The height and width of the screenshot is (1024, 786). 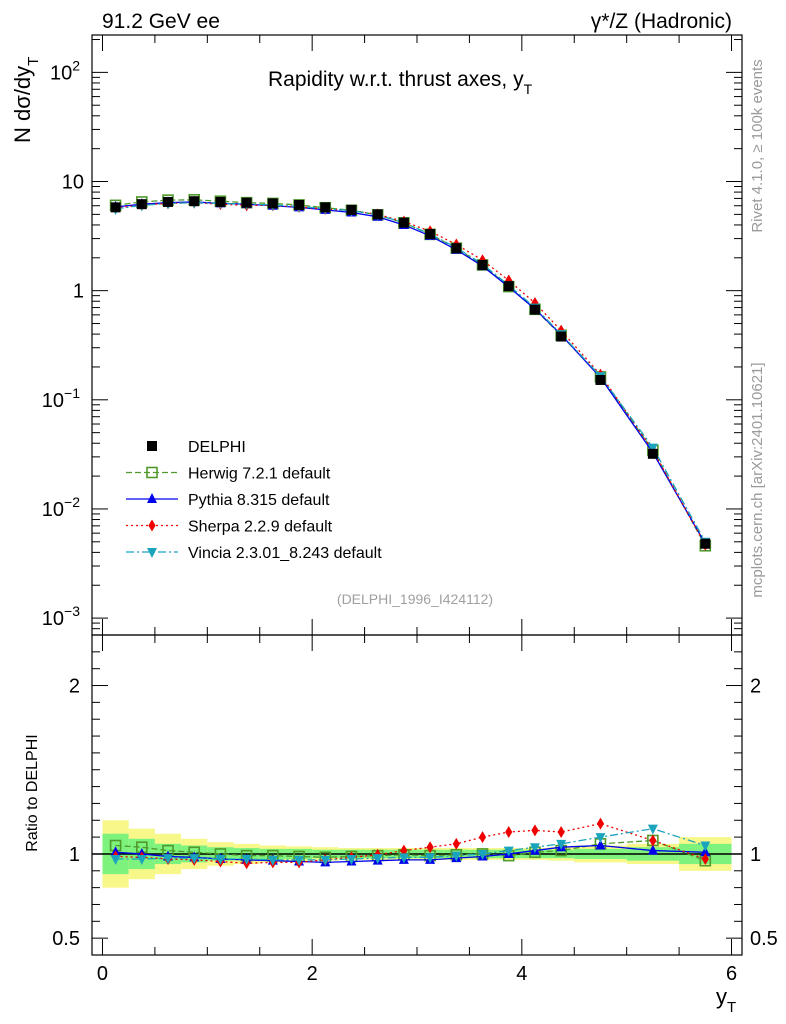 I want to click on y-tick-label-ratio-right: 2, so click(x=755, y=687).